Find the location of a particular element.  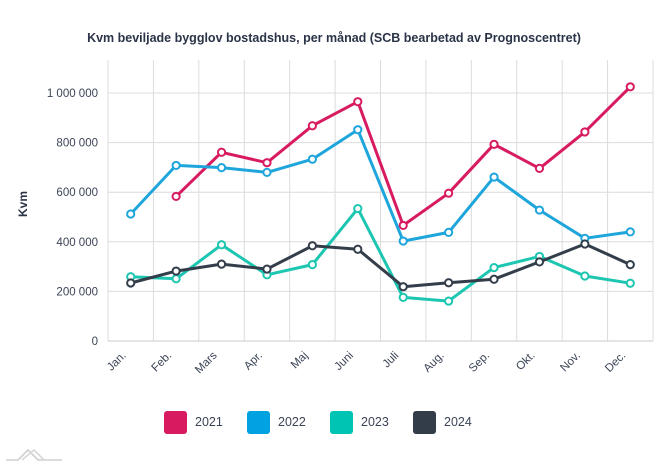

x-tick-label: Okt. is located at coordinates (525, 361).